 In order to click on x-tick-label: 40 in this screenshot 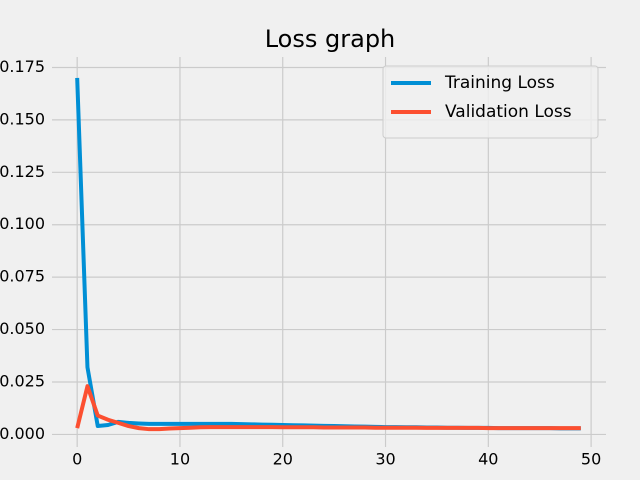, I will do `click(488, 459)`.